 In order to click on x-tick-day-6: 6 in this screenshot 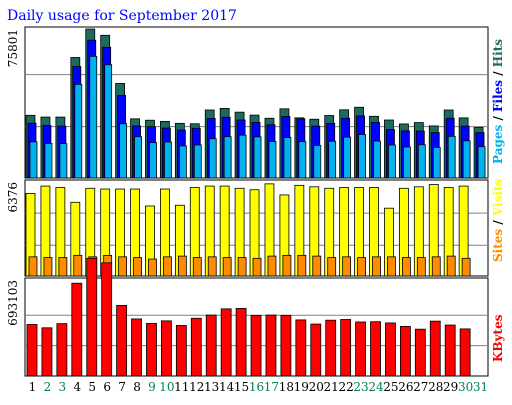, I will do `click(107, 387)`.